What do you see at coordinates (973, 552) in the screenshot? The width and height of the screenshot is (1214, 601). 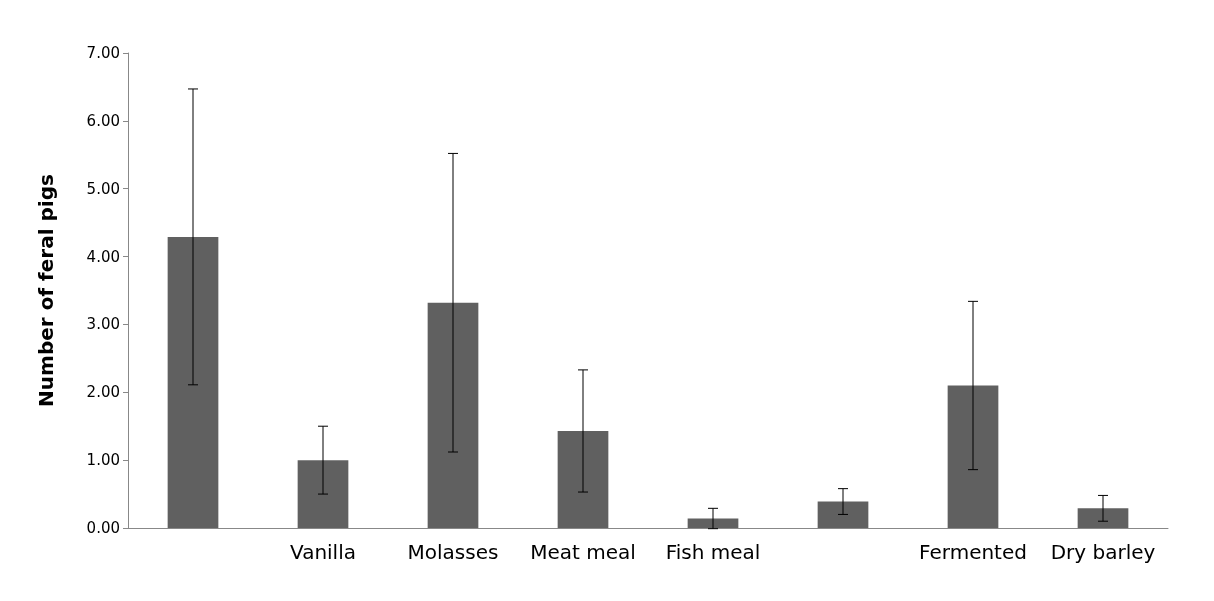 I see `x-tick-label: Fermented` at bounding box center [973, 552].